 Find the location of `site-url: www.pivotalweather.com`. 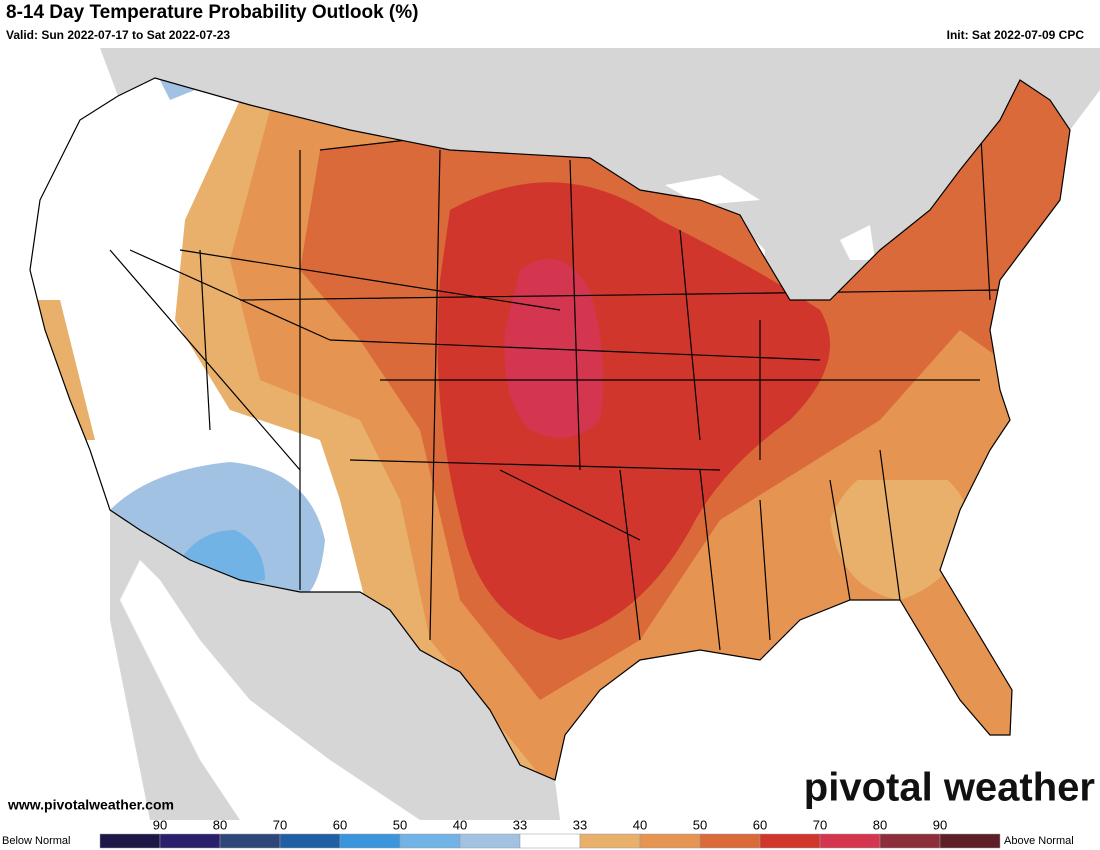

site-url: www.pivotalweather.com is located at coordinates (90, 805).